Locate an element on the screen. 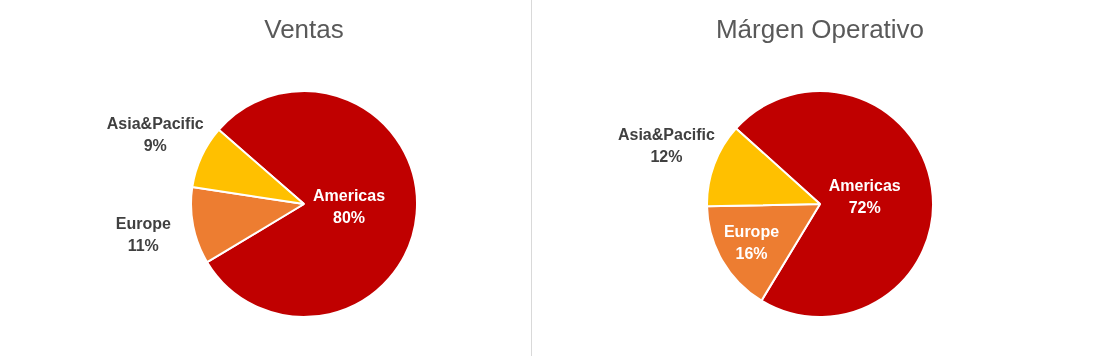  data-label: 12% is located at coordinates (666, 157).